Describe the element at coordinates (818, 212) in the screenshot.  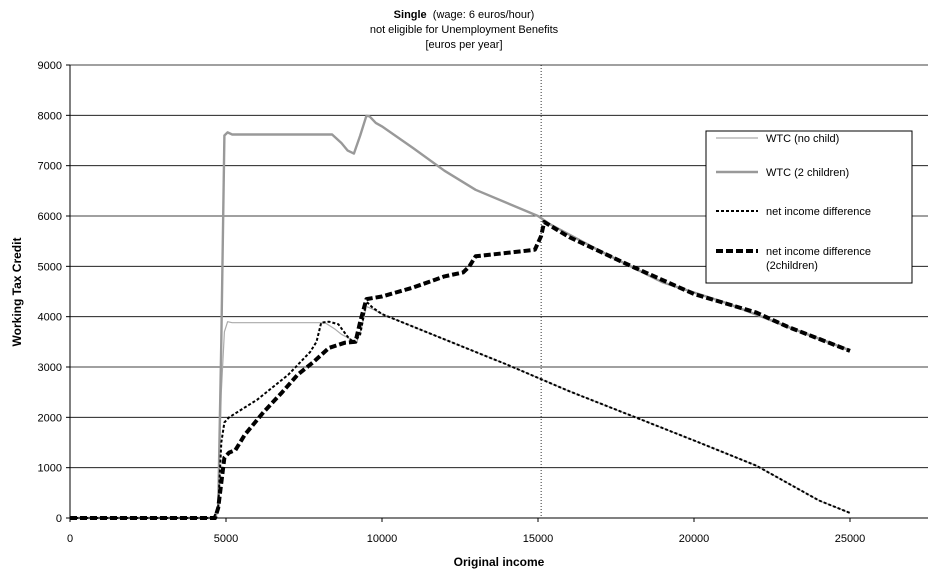
I see `legend-label-3: net income difference` at that location.